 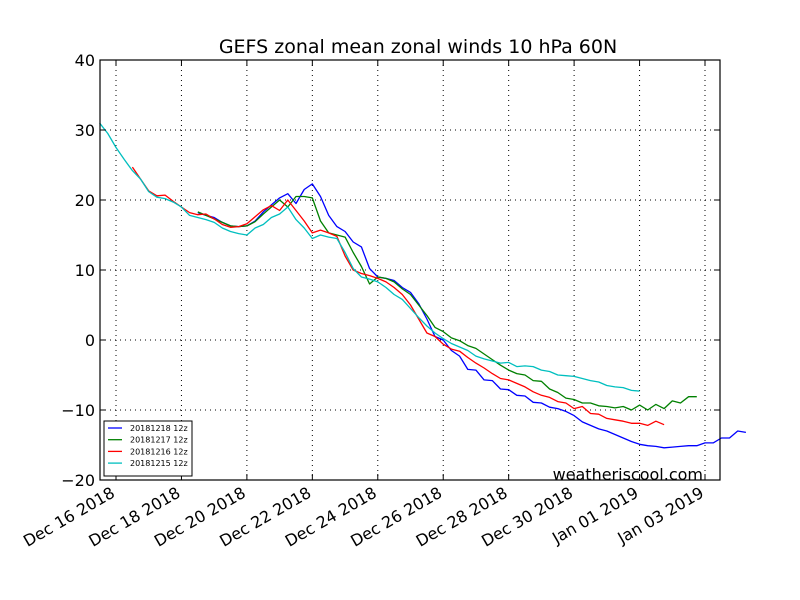 What do you see at coordinates (628, 474) in the screenshot?
I see `watermark: weatheriscool.com` at bounding box center [628, 474].